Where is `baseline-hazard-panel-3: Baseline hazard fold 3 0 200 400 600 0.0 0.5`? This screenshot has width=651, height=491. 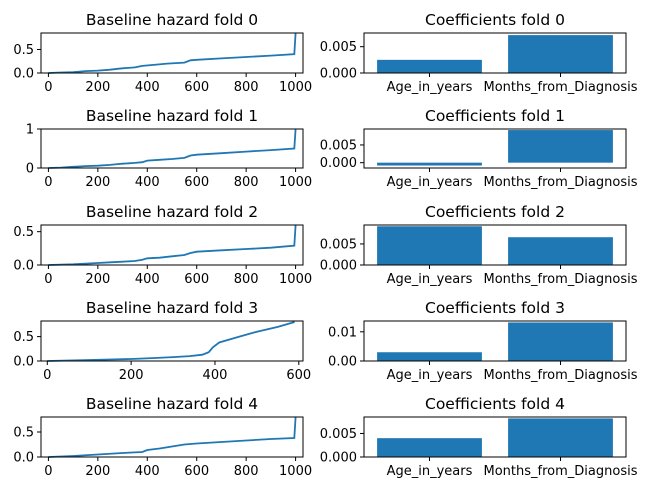
baseline-hazard-panel-3: Baseline hazard fold 3 0 200 400 600 0.0 0.5 is located at coordinates (162, 341).